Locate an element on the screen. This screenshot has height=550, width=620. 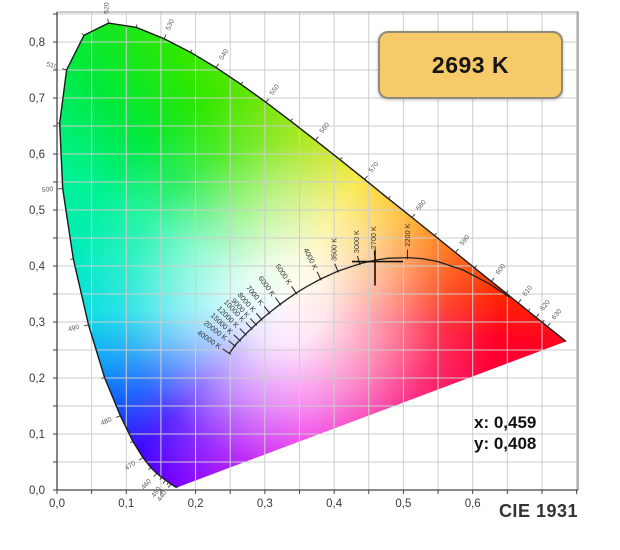
x-readout: x: 0,459 is located at coordinates (505, 422).